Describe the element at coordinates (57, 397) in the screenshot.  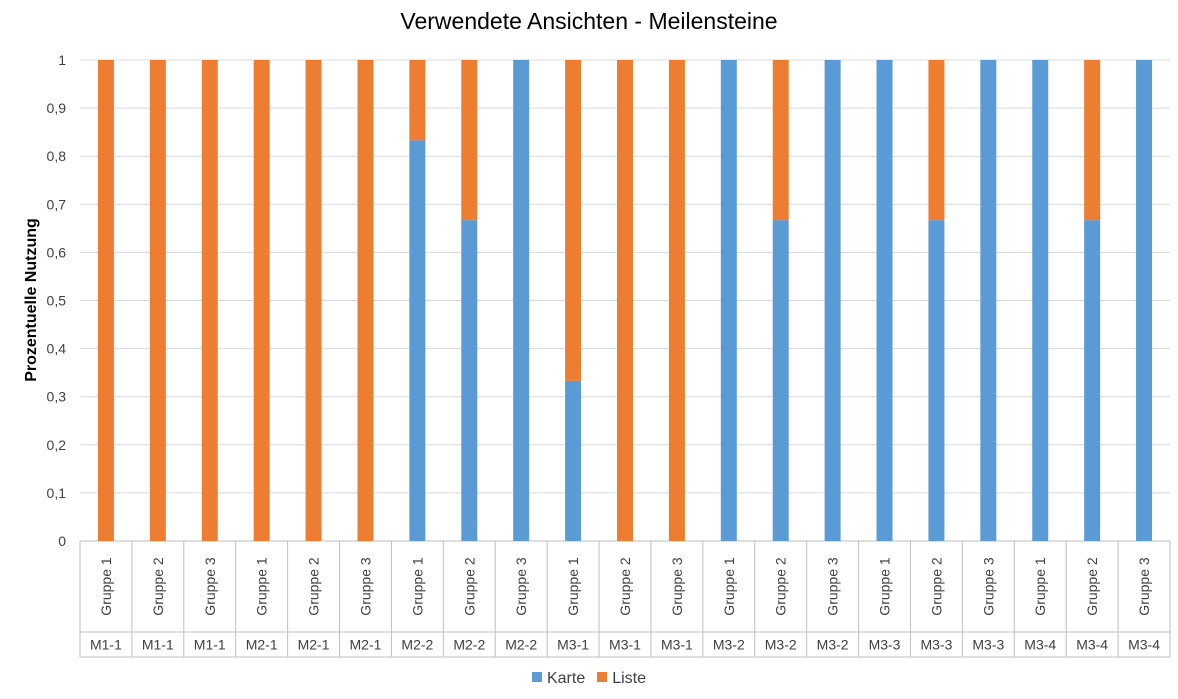
I see `y-tick-label: 0,3` at that location.